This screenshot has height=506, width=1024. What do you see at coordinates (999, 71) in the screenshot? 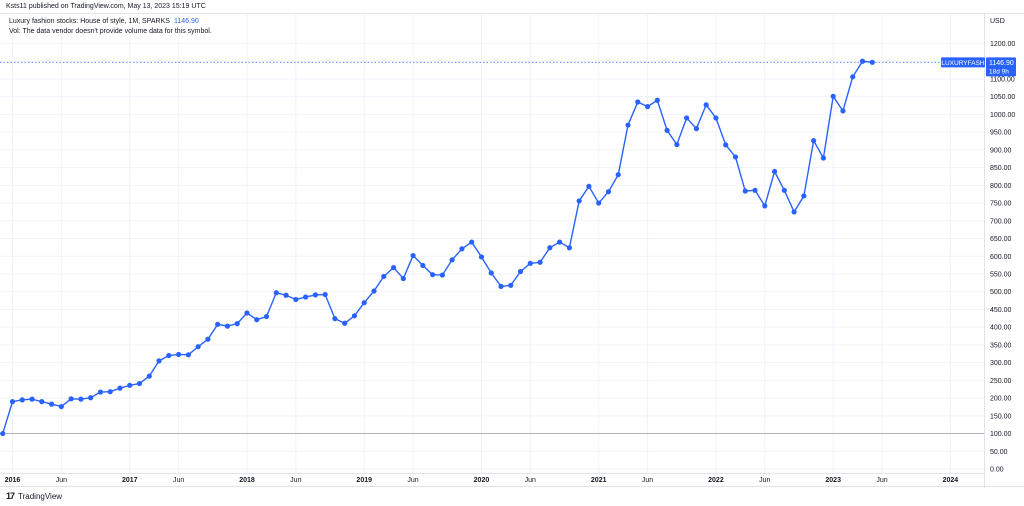
I see `price-label-countdown: 18d 9h` at bounding box center [999, 71].